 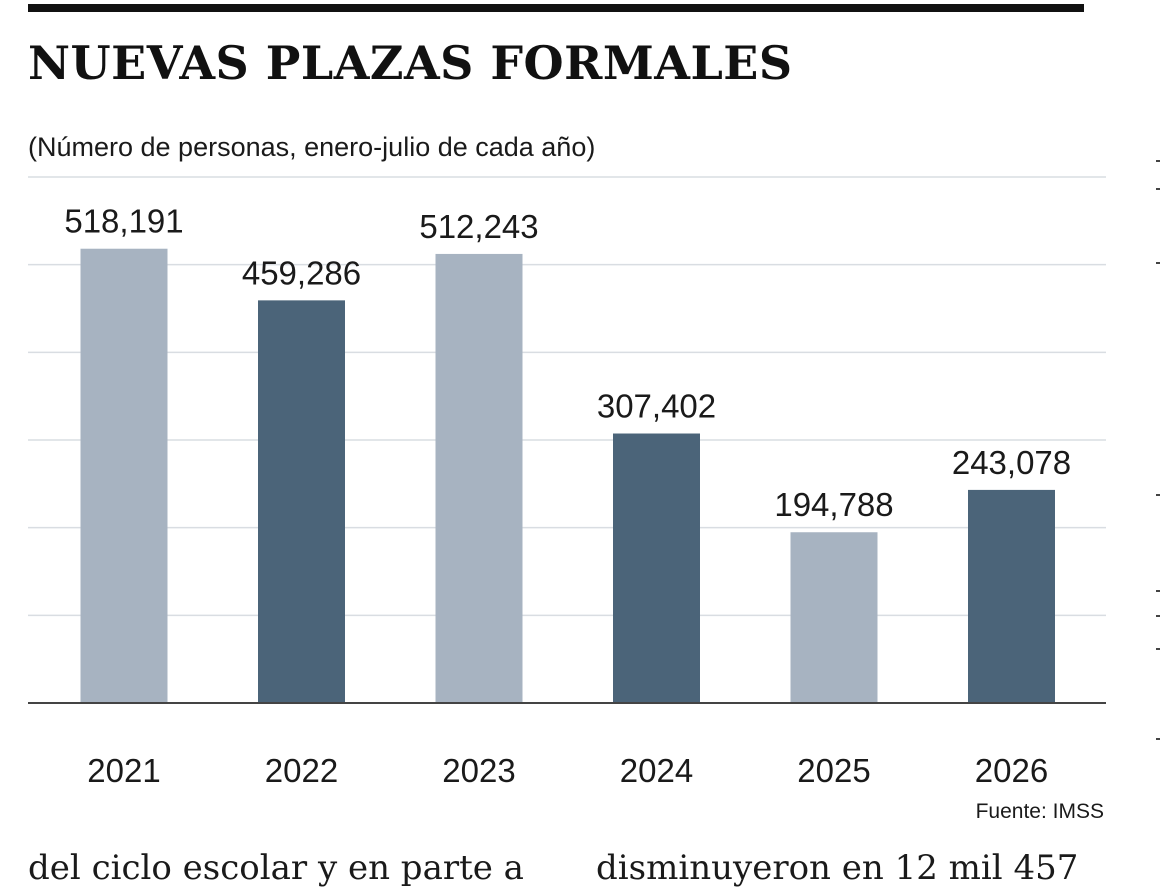 I want to click on bar-value-label-2021: 518,191, so click(x=123, y=221).